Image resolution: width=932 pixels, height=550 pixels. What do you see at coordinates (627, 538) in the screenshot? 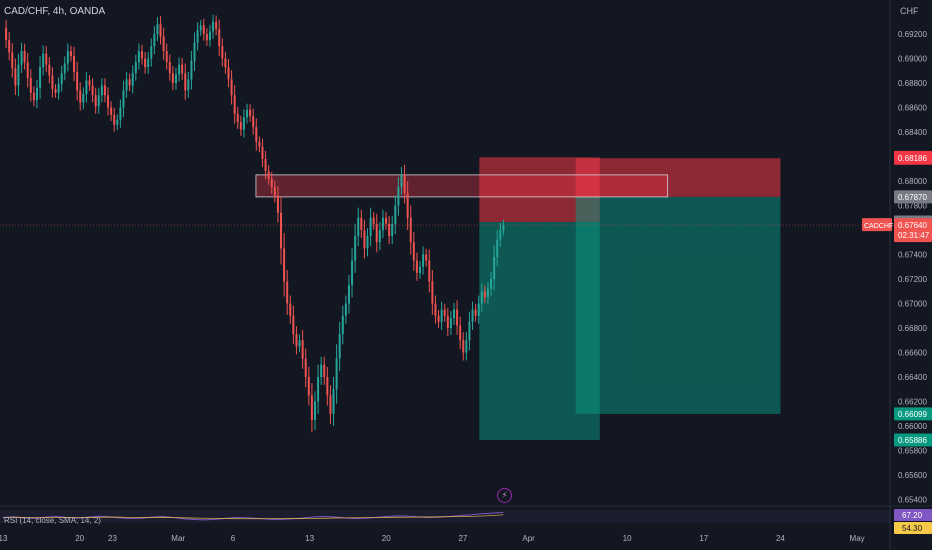
I see `x-tick-label: 10` at bounding box center [627, 538].